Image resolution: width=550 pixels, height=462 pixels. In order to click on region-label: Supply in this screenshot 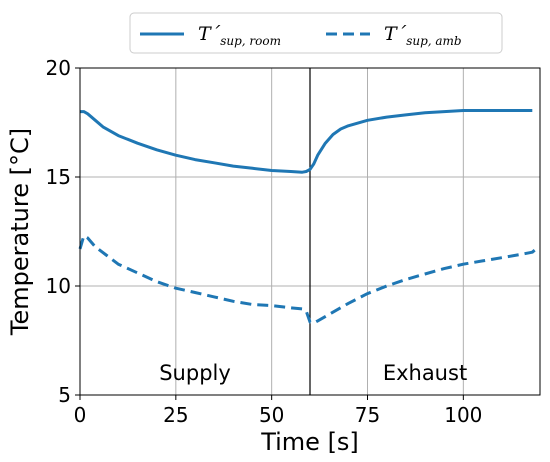, I will do `click(195, 373)`.